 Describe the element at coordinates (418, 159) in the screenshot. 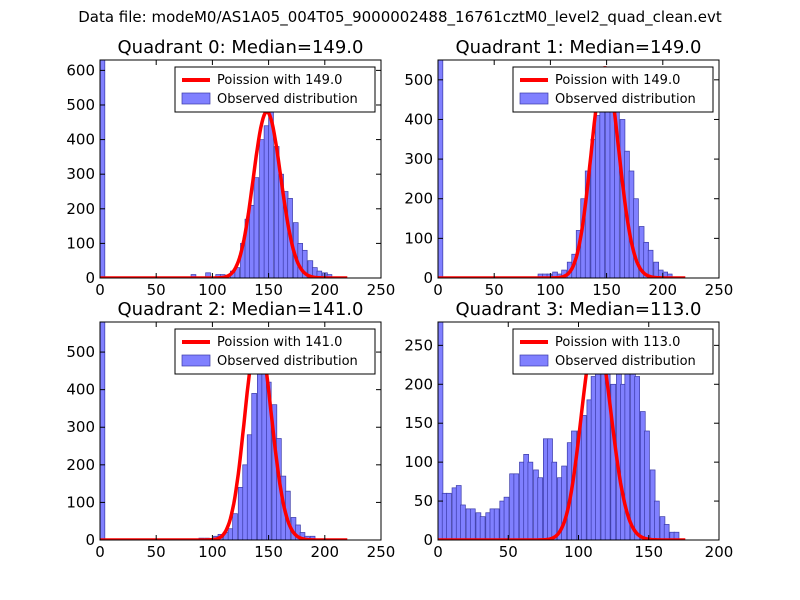

I see `y-tick-label: 300` at that location.